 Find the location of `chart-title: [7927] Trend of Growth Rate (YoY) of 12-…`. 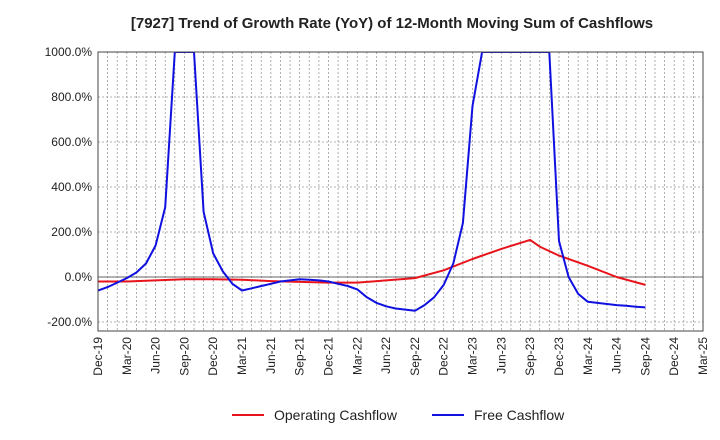

chart-title: [7927] Trend of Growth Rate (YoY) of 12-… is located at coordinates (392, 23).